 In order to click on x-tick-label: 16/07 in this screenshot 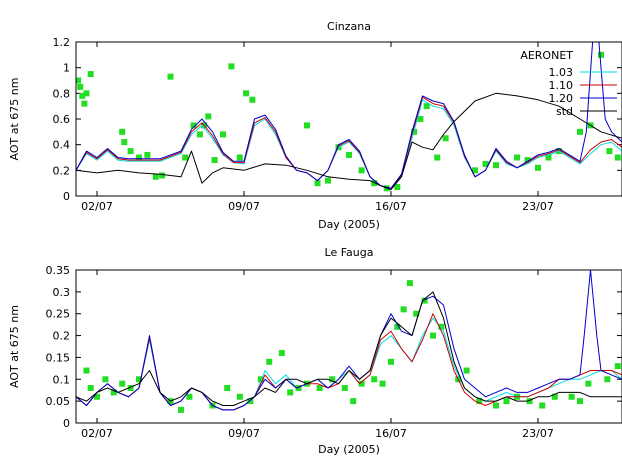, I will do `click(391, 433)`.